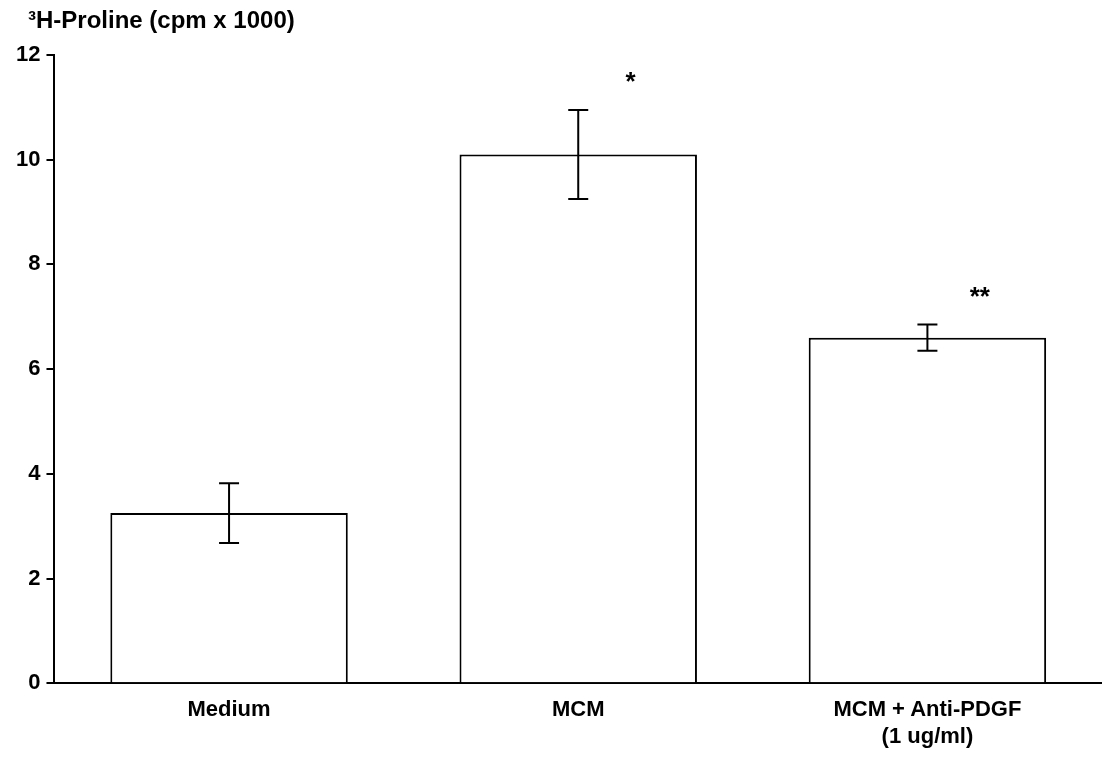 The height and width of the screenshot is (774, 1102). What do you see at coordinates (34, 682) in the screenshot?
I see `y-tick-label: 0` at bounding box center [34, 682].